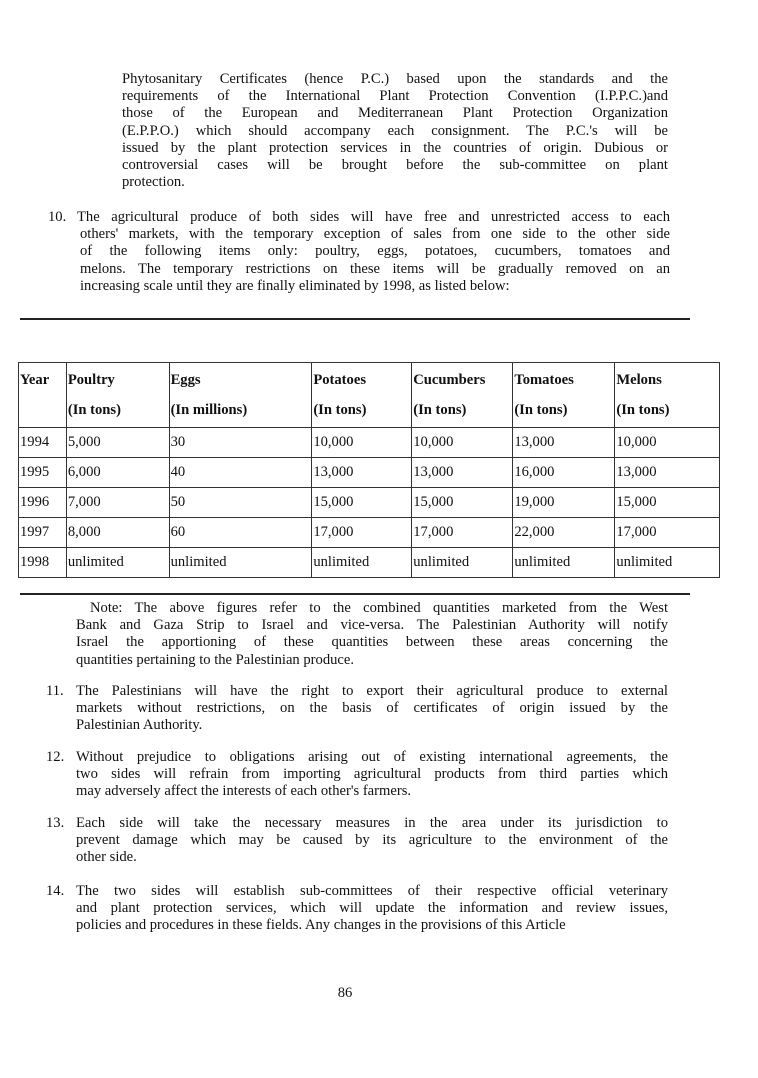 The height and width of the screenshot is (1078, 758). Describe the element at coordinates (42, 442) in the screenshot. I see `table-cell: 1994` at that location.